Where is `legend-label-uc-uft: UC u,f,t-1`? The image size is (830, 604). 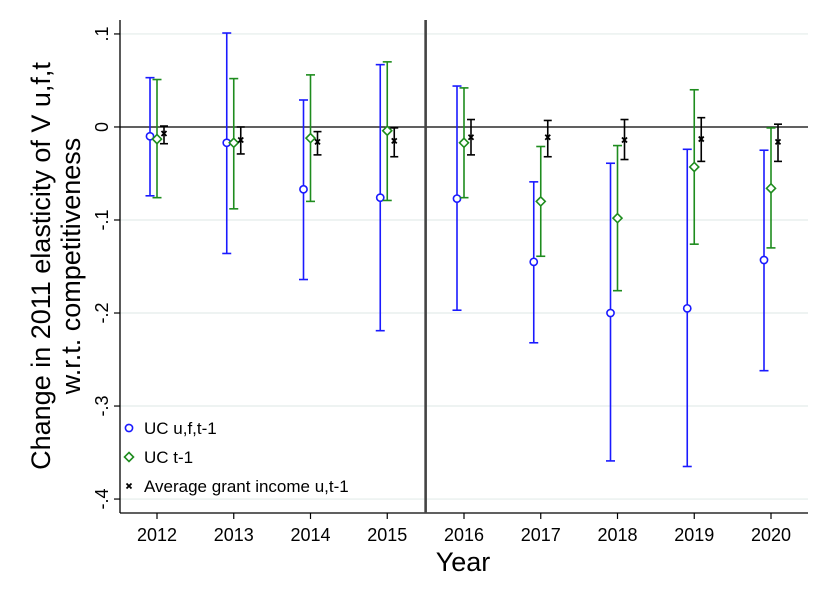 legend-label-uc-uft: UC u,f,t-1 is located at coordinates (180, 428).